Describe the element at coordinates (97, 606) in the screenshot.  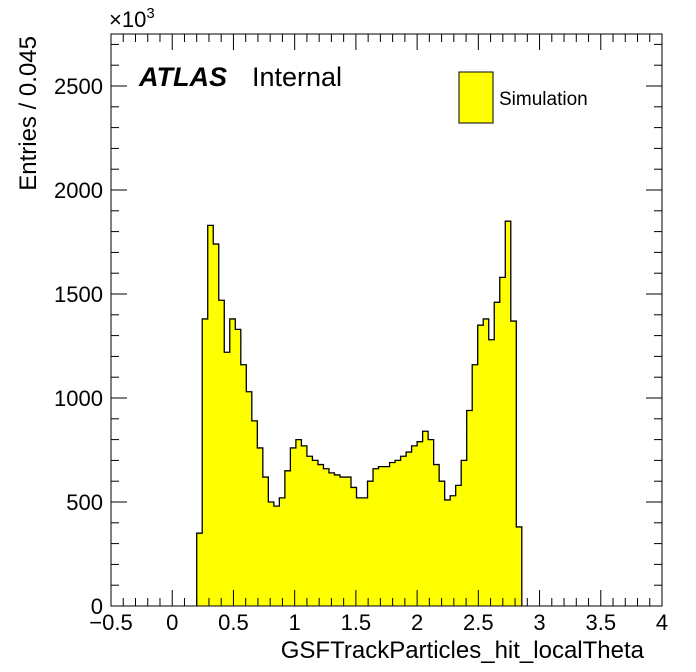
I see `y-tick-label: 0` at that location.